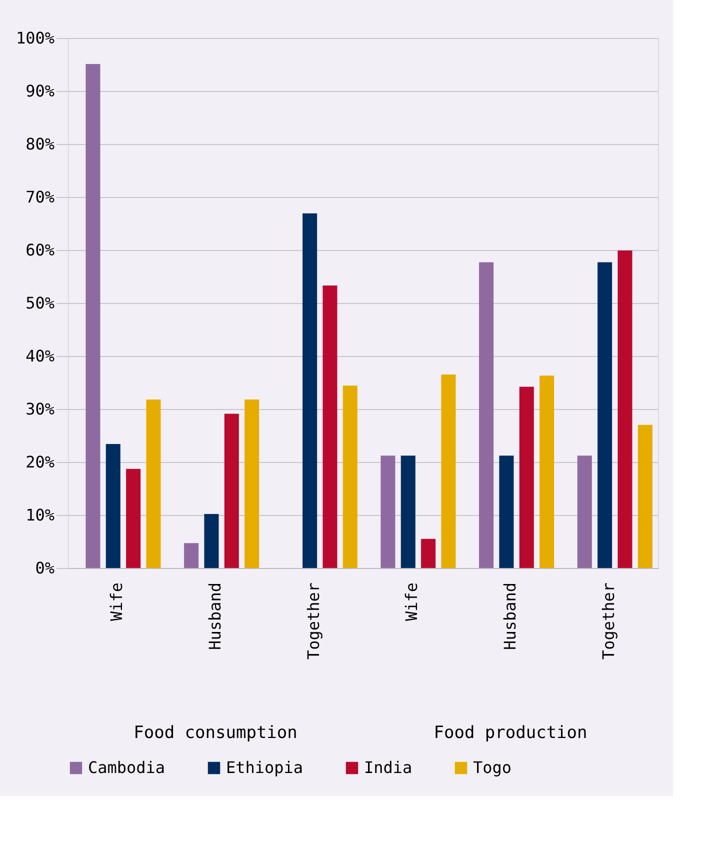  Describe the element at coordinates (265, 767) in the screenshot. I see `legend-label: Ethiopia` at that location.